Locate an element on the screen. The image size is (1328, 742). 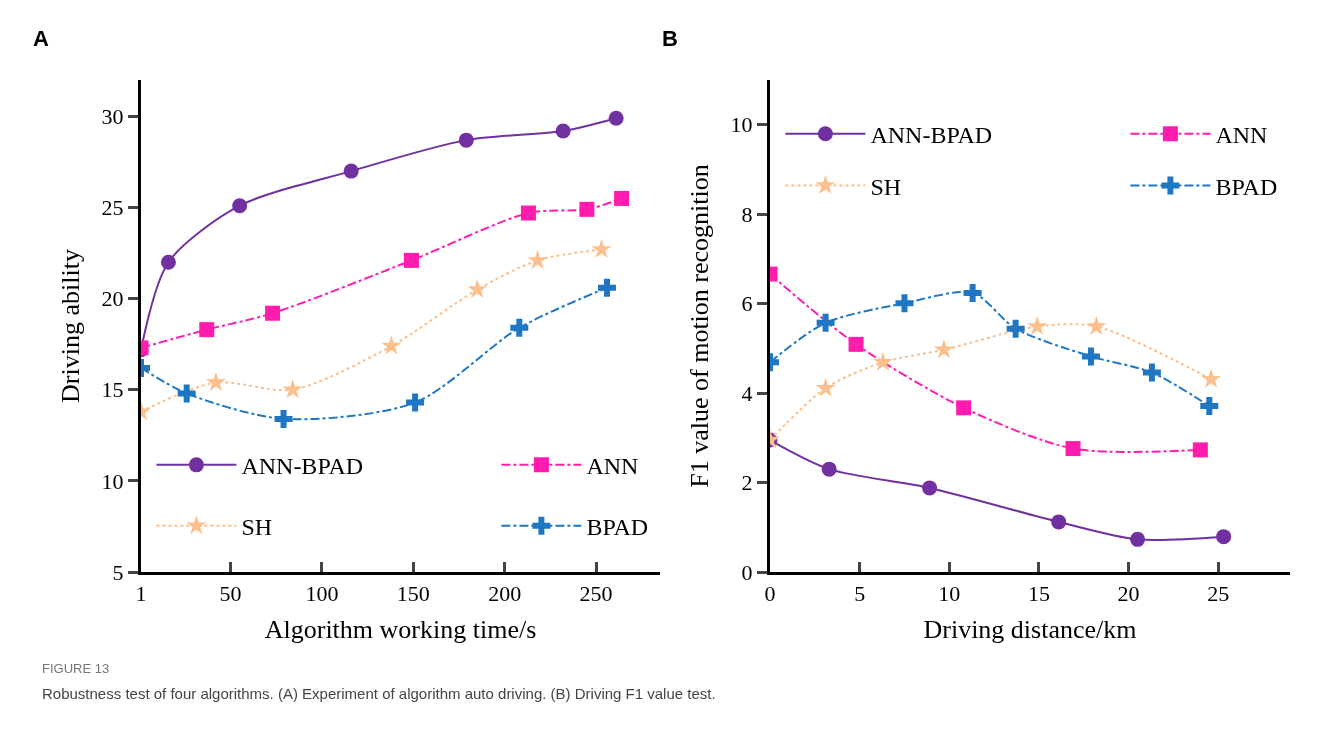
x-tick-label: 0 is located at coordinates (770, 594).